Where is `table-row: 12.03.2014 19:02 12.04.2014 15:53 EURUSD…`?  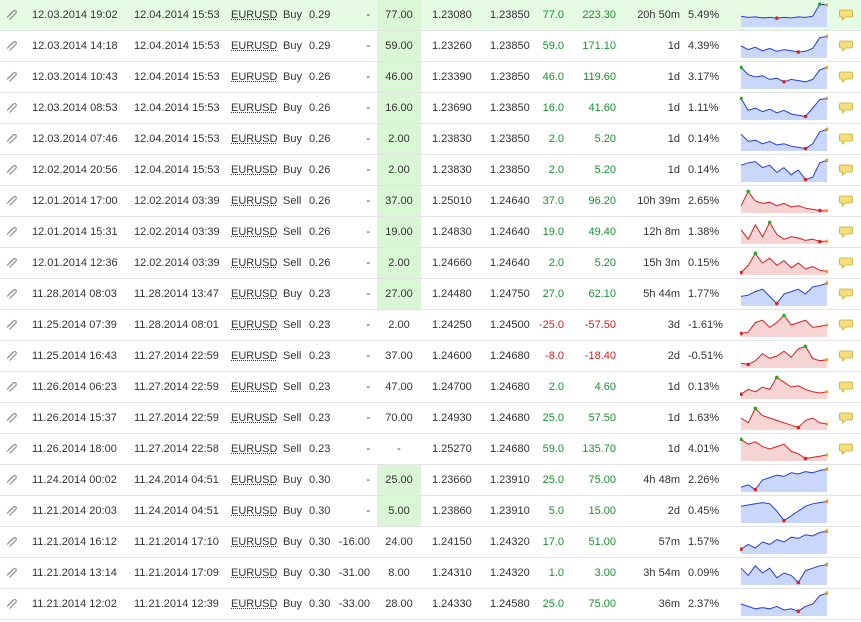
table-row: 12.03.2014 19:02 12.04.2014 15:53 EURUSD… is located at coordinates (430, 15).